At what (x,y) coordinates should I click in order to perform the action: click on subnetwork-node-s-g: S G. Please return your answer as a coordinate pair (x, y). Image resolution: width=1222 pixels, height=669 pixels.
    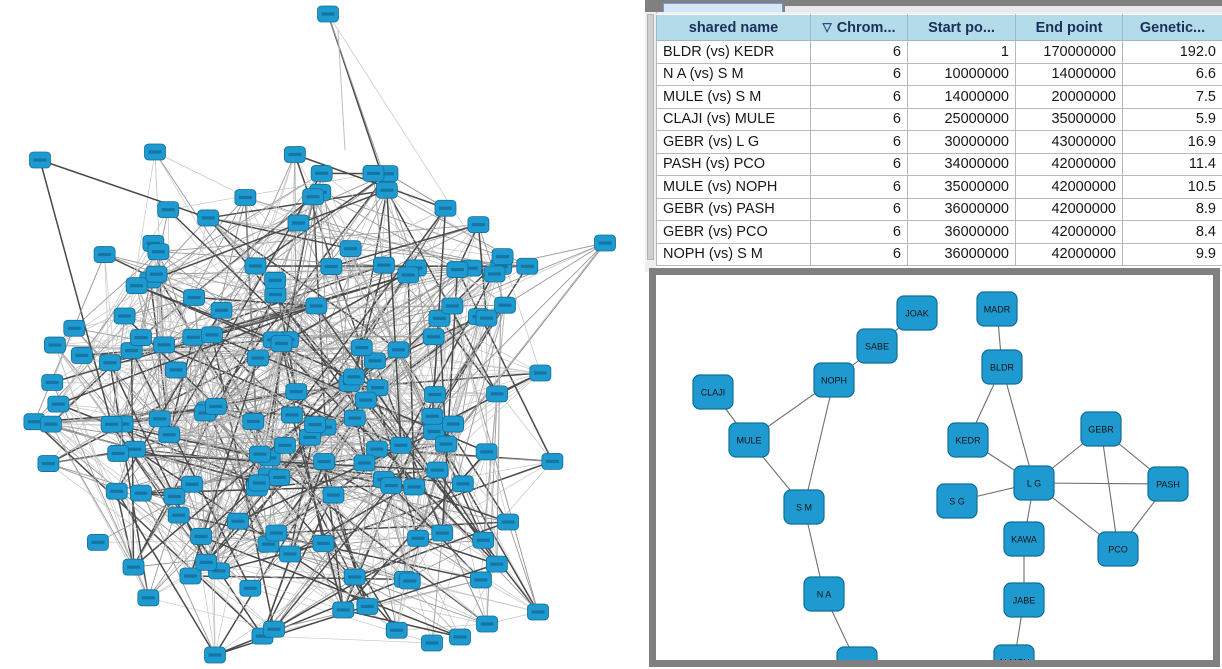
    Looking at the image, I should click on (957, 501).